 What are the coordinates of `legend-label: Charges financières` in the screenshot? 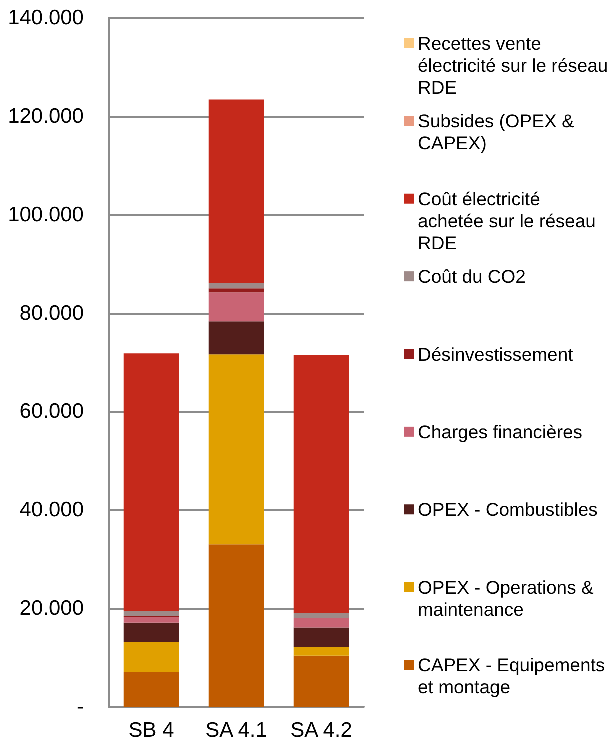 It's located at (500, 431).